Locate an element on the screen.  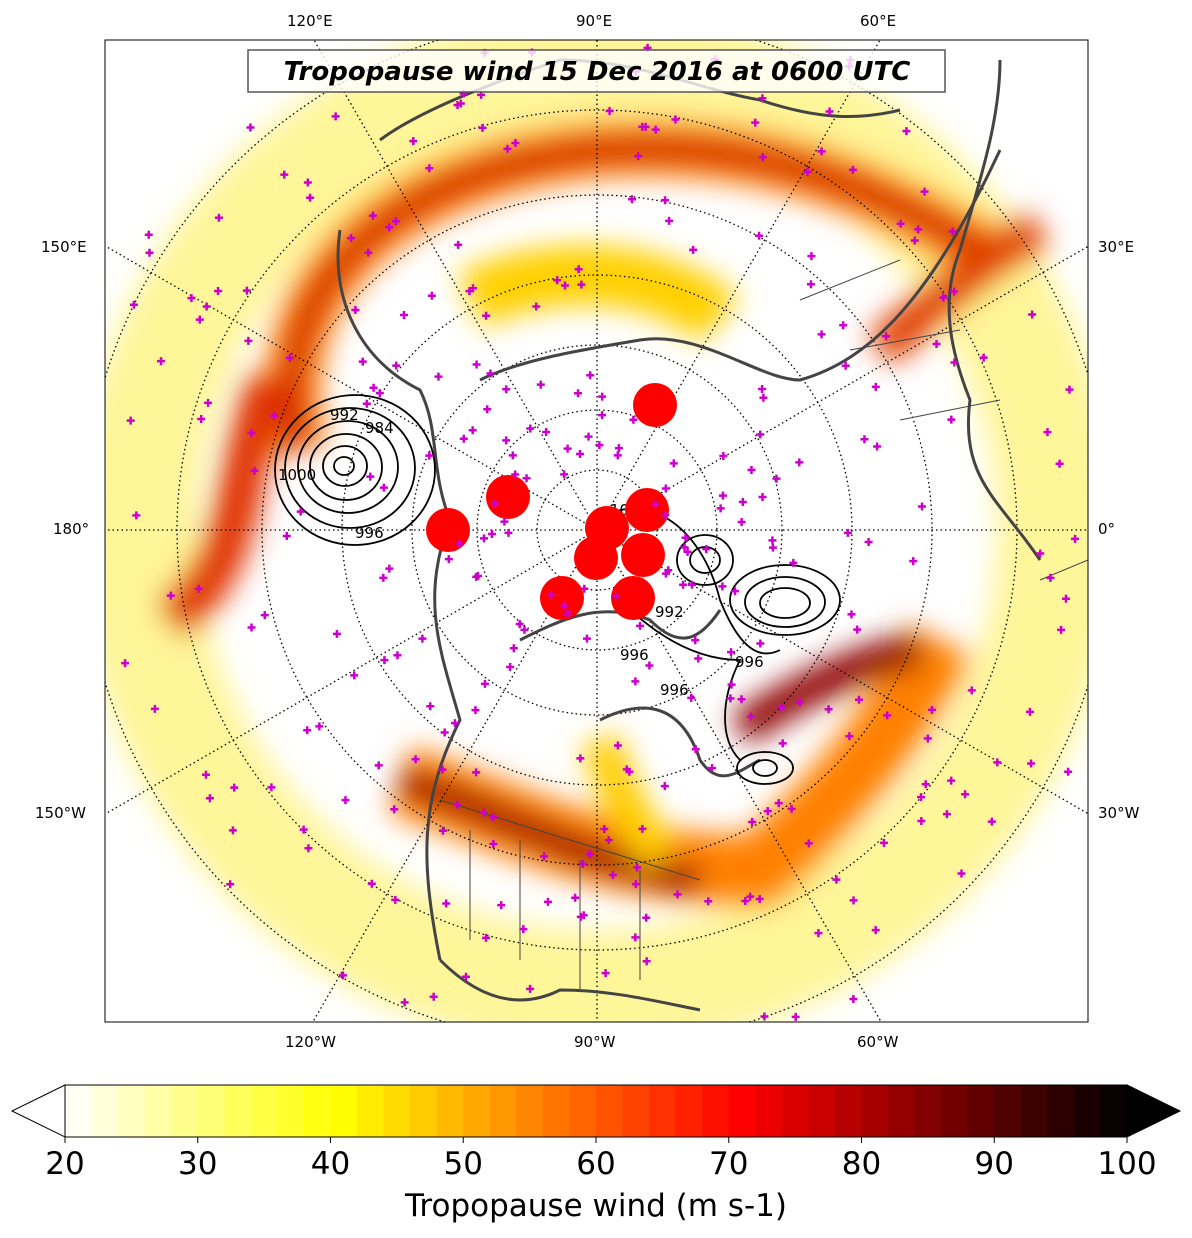
colorbar-tick-label: 80 is located at coordinates (861, 1164).